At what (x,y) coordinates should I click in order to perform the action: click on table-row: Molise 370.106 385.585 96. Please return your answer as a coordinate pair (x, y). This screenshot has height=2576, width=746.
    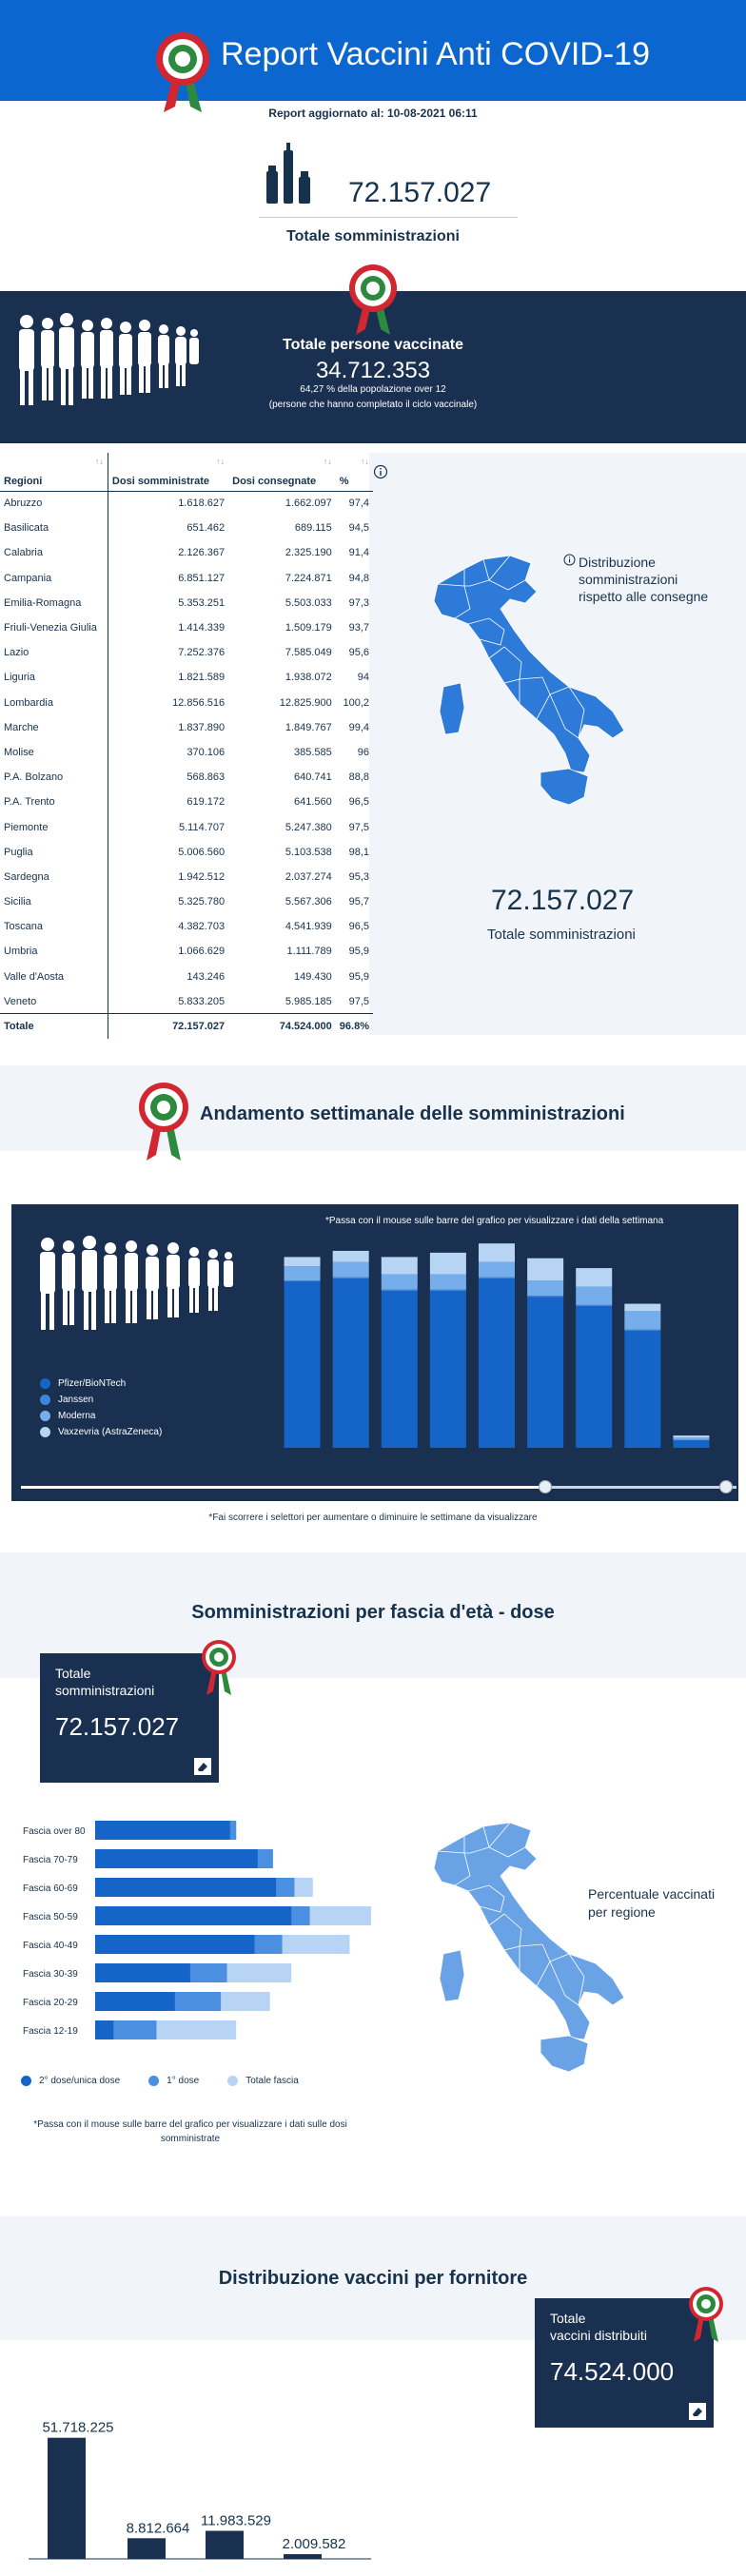
    Looking at the image, I should click on (186, 753).